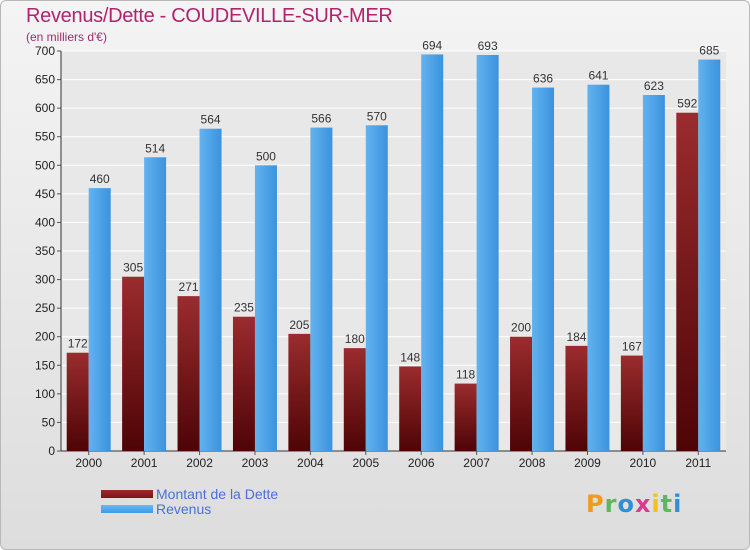 This screenshot has height=550, width=750. Describe the element at coordinates (155, 148) in the screenshot. I see `data-label-revenus: 514` at that location.